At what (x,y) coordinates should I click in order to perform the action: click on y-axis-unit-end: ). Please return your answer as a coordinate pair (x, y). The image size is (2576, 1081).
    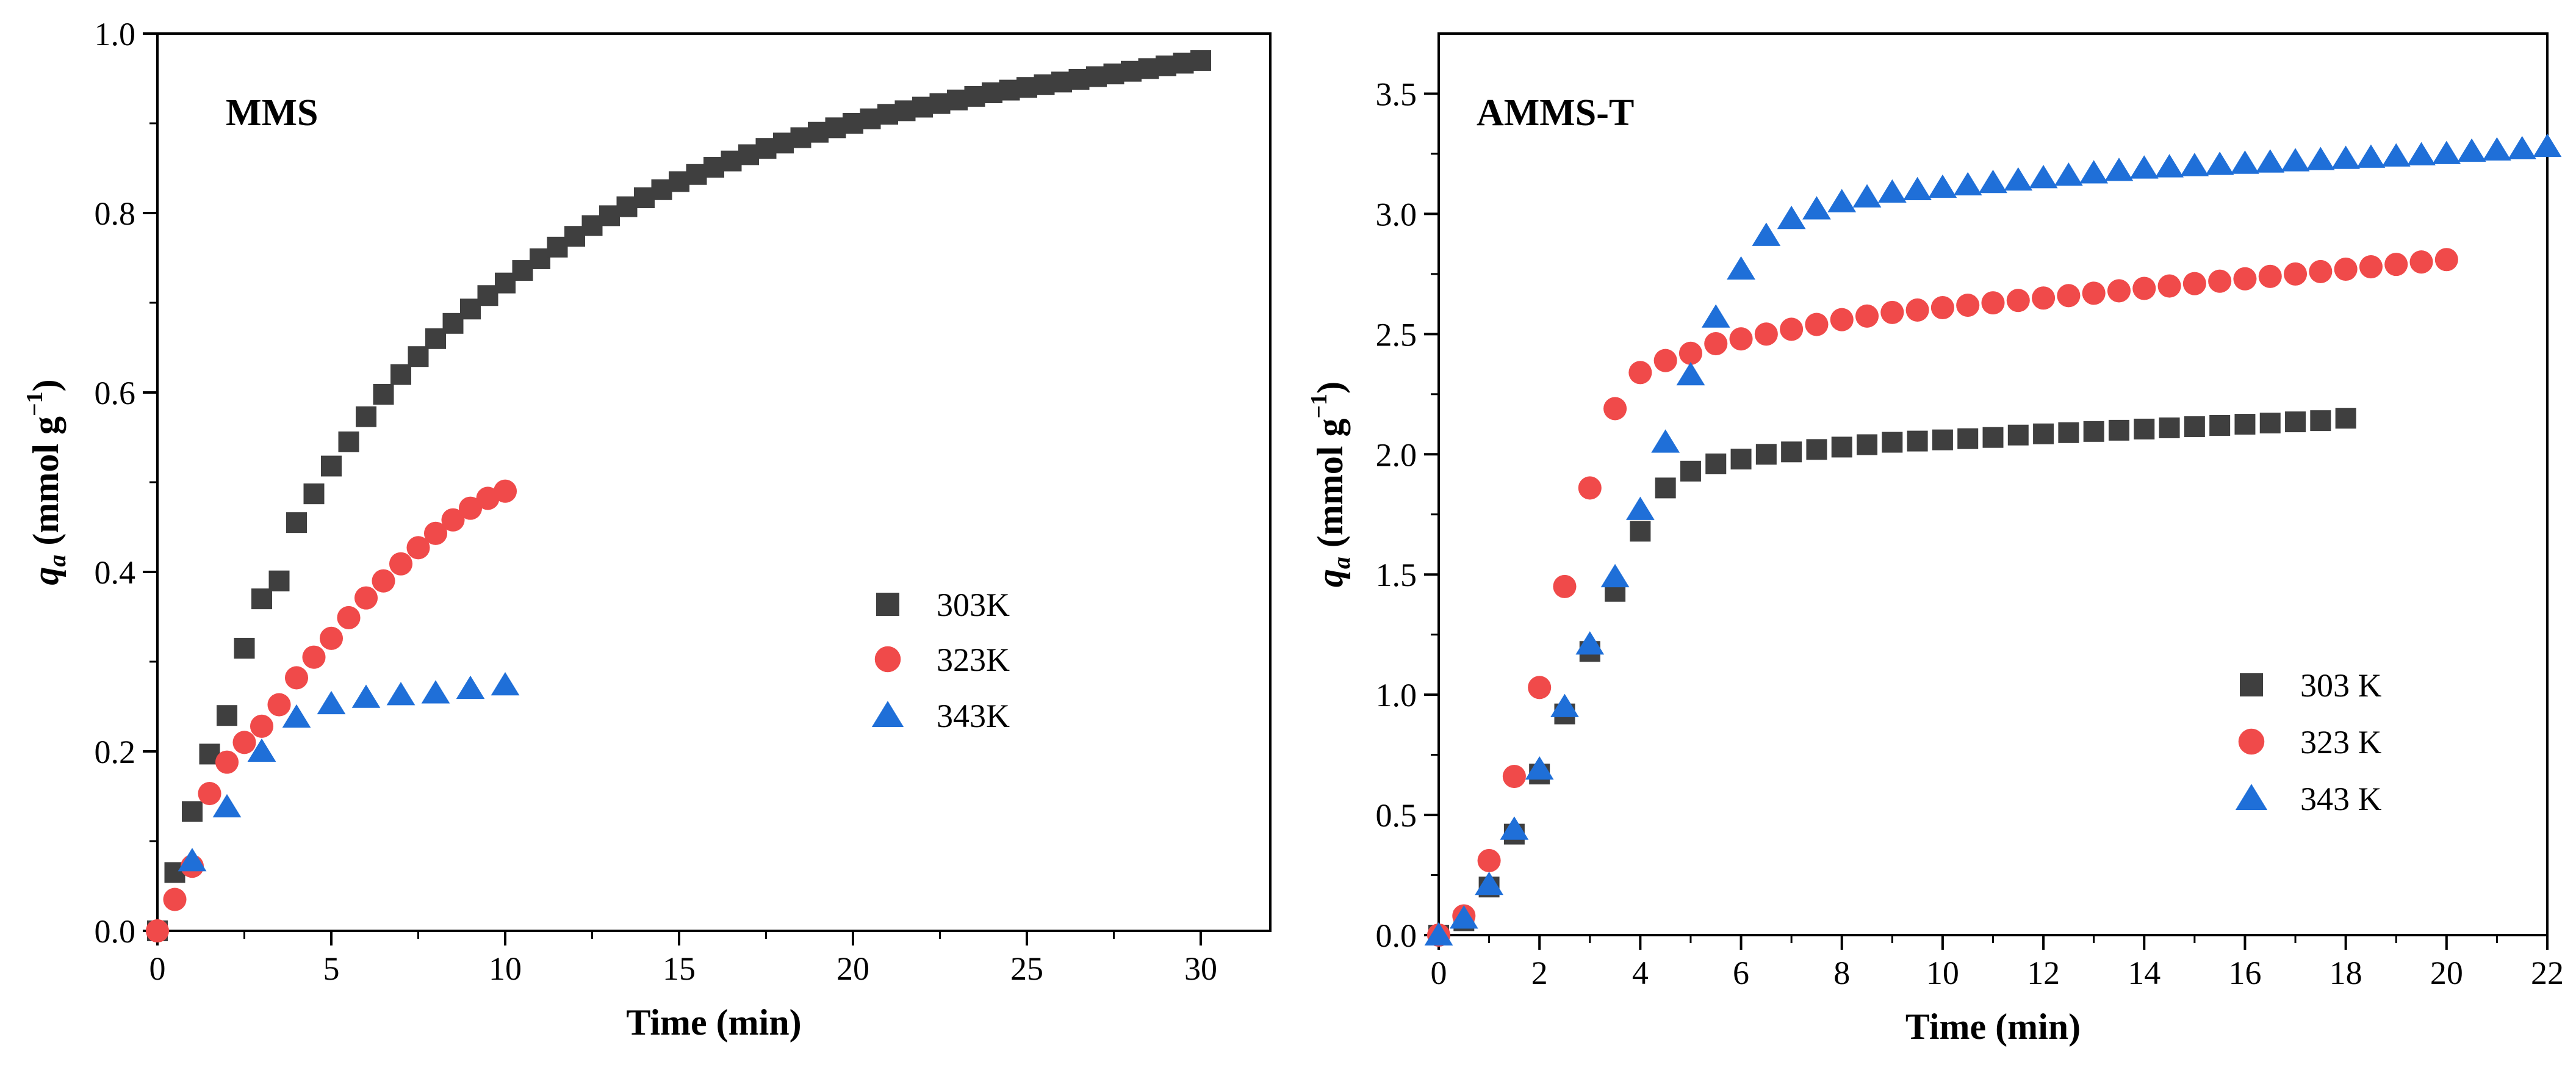
    Looking at the image, I should click on (46, 385).